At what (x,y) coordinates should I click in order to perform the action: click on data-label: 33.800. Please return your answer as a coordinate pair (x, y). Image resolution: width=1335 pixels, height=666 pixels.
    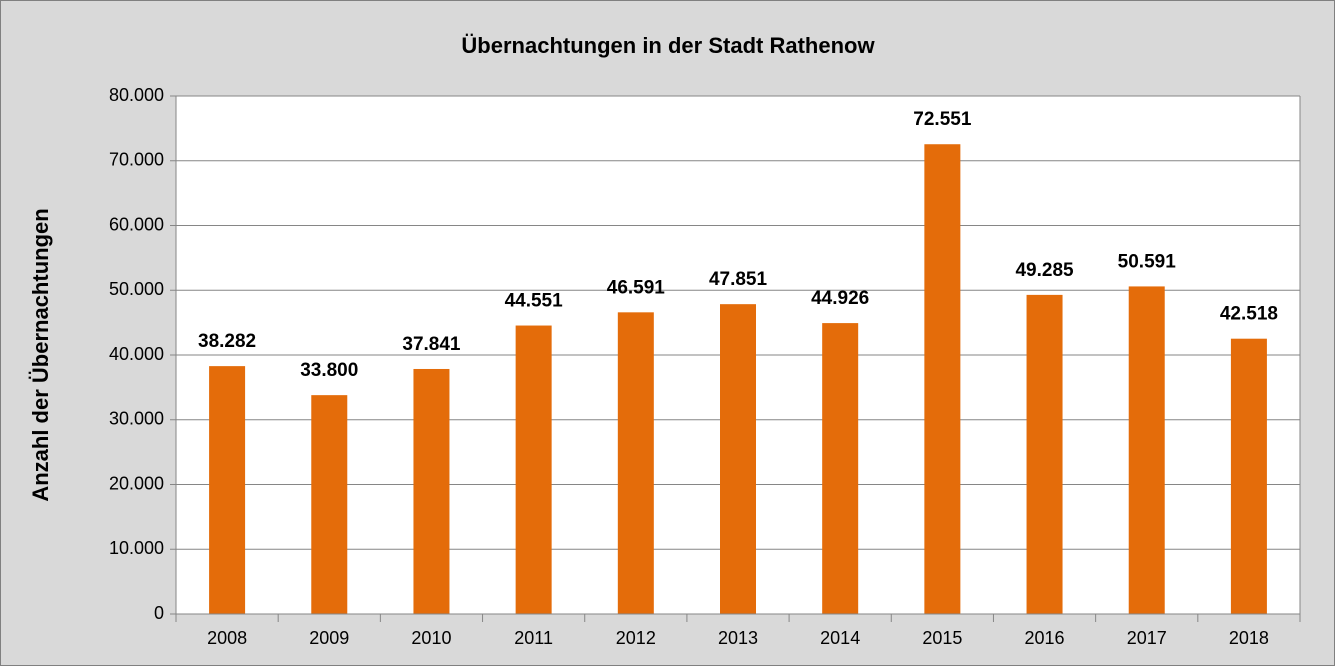
    Looking at the image, I should click on (329, 370).